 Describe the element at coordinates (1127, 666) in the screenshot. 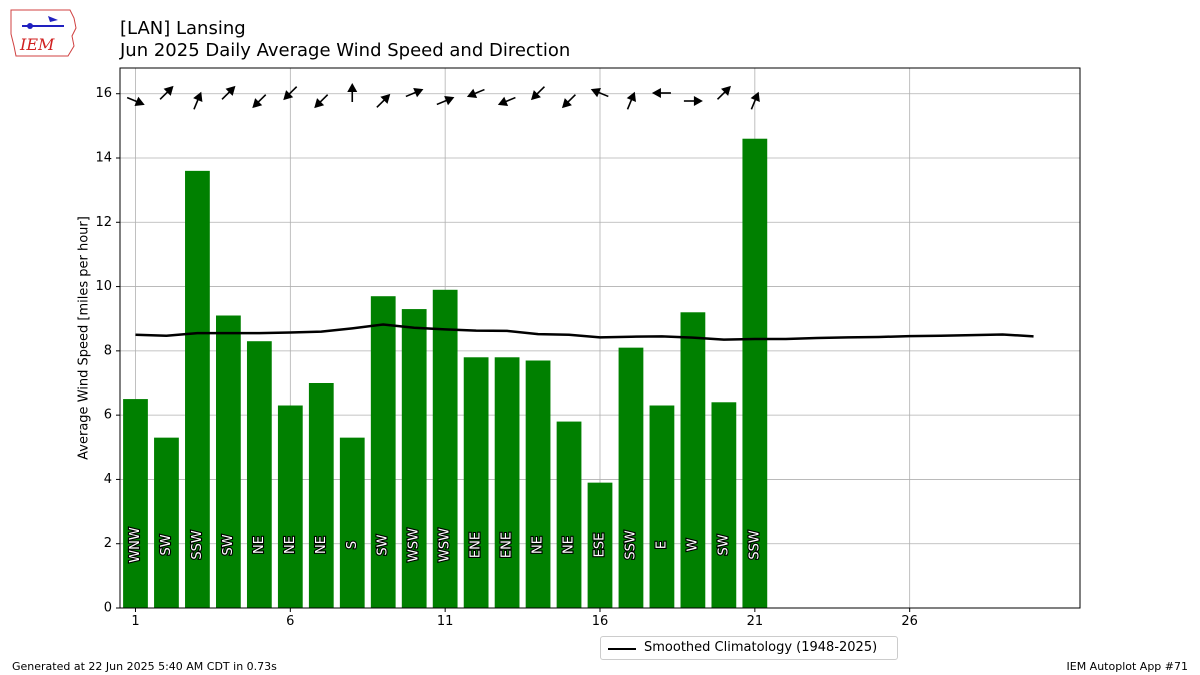

I see `app-id: IEM Autoplot App #71` at that location.